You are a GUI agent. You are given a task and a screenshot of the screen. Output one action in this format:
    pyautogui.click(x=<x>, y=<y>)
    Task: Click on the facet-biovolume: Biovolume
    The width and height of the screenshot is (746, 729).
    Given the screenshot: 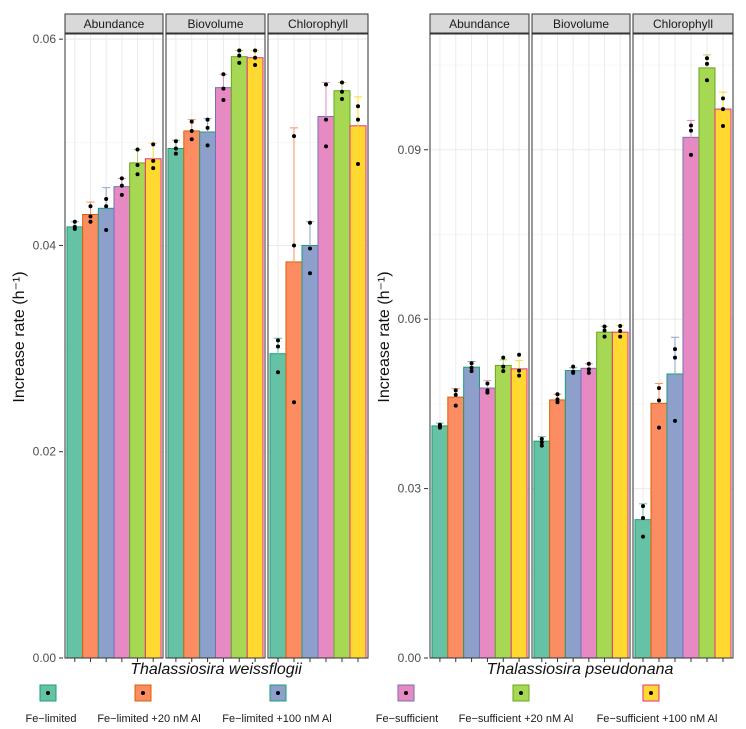 What is the action you would take?
    pyautogui.click(x=581, y=337)
    